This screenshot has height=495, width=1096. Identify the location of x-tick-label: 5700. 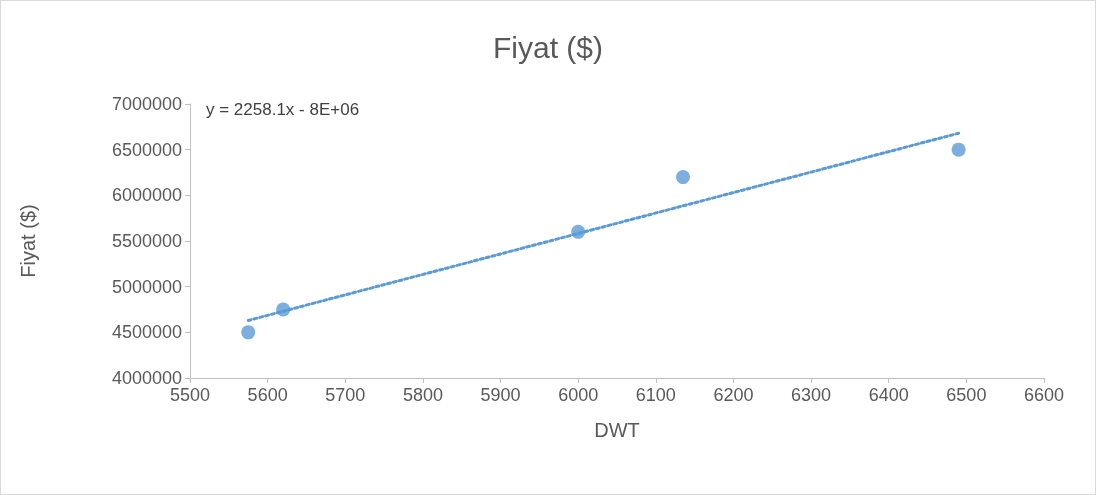
(345, 395).